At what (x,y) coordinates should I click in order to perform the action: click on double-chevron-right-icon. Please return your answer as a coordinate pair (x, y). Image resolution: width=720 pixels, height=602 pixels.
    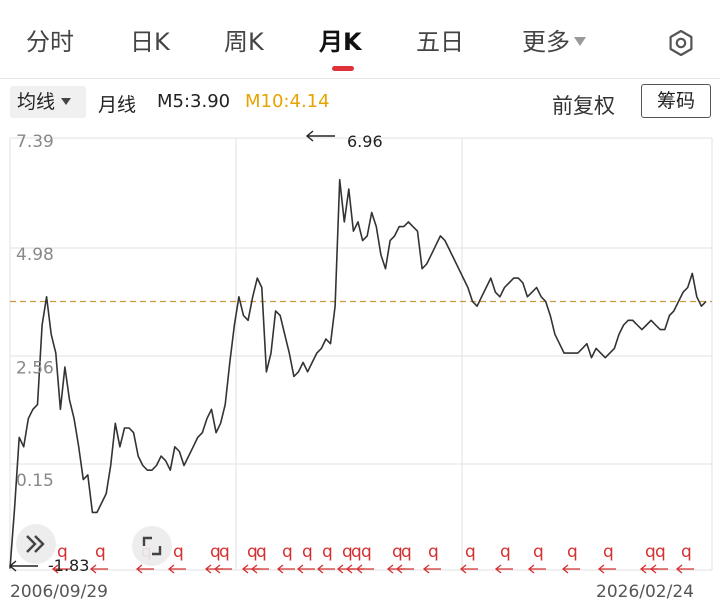
    Looking at the image, I should click on (35, 544).